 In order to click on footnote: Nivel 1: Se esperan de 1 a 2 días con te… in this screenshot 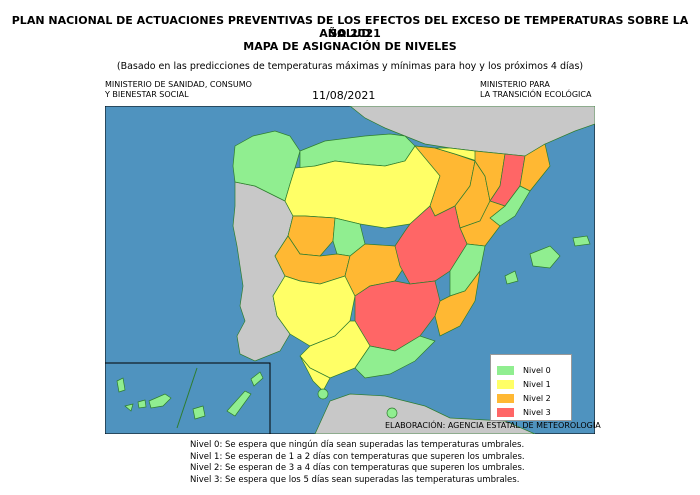, I will do `click(357, 456)`.